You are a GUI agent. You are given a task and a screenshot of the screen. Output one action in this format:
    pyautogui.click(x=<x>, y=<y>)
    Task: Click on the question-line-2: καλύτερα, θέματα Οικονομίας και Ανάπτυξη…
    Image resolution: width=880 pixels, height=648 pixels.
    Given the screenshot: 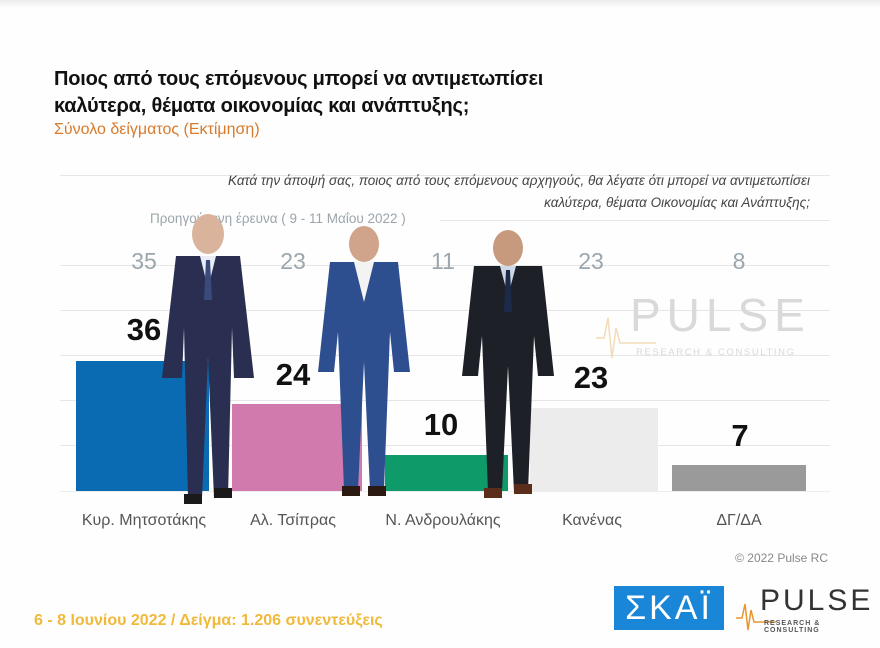 What is the action you would take?
    pyautogui.click(x=677, y=202)
    